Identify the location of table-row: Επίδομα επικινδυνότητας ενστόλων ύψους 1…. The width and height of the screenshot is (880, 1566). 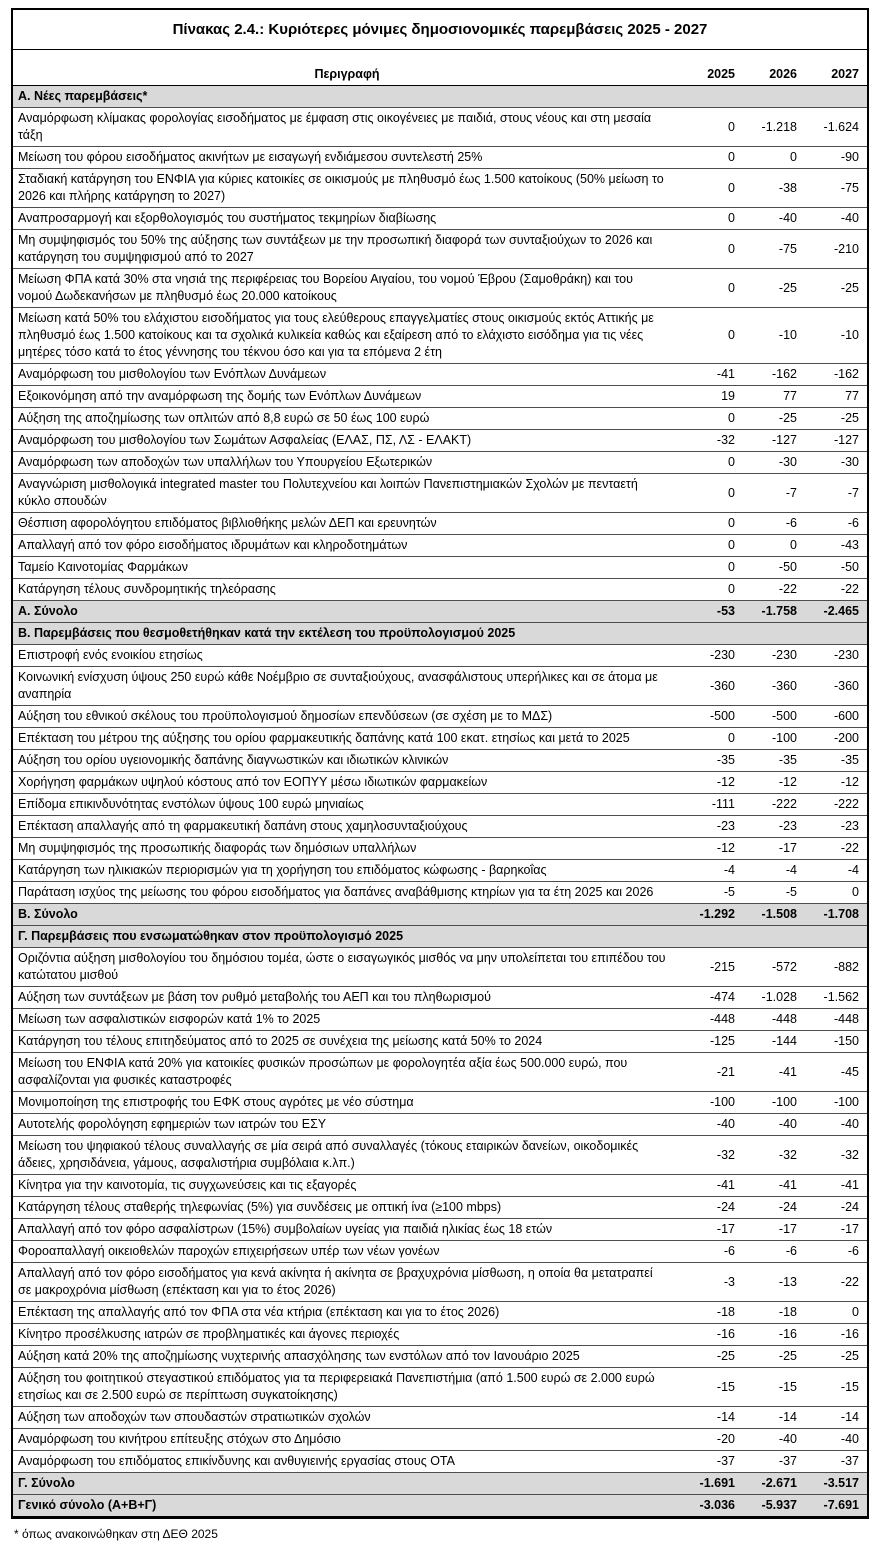
(440, 804).